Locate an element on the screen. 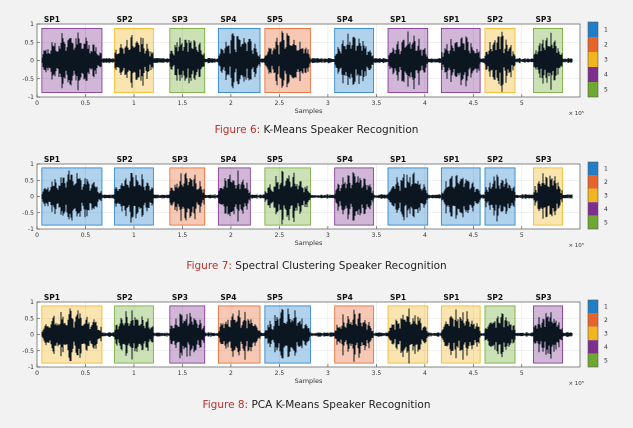  x-tick-label: 3 is located at coordinates (328, 373).